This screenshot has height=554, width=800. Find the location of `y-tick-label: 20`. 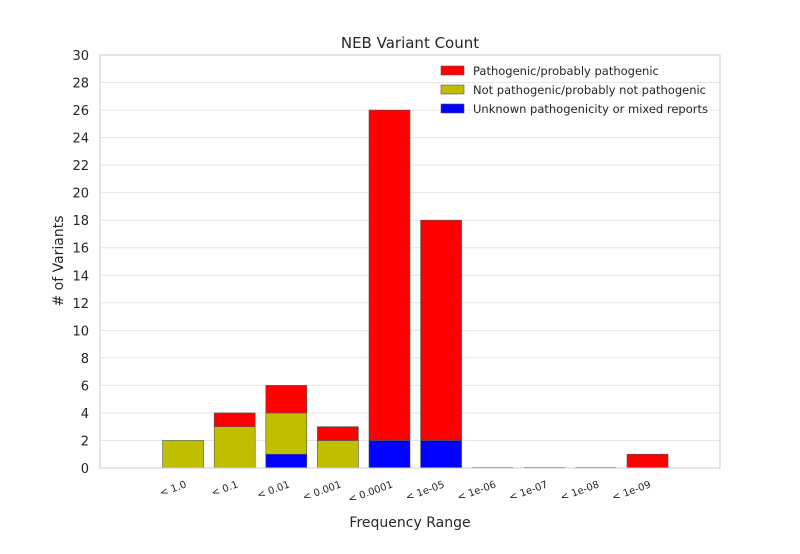

y-tick-label: 20 is located at coordinates (80, 194).